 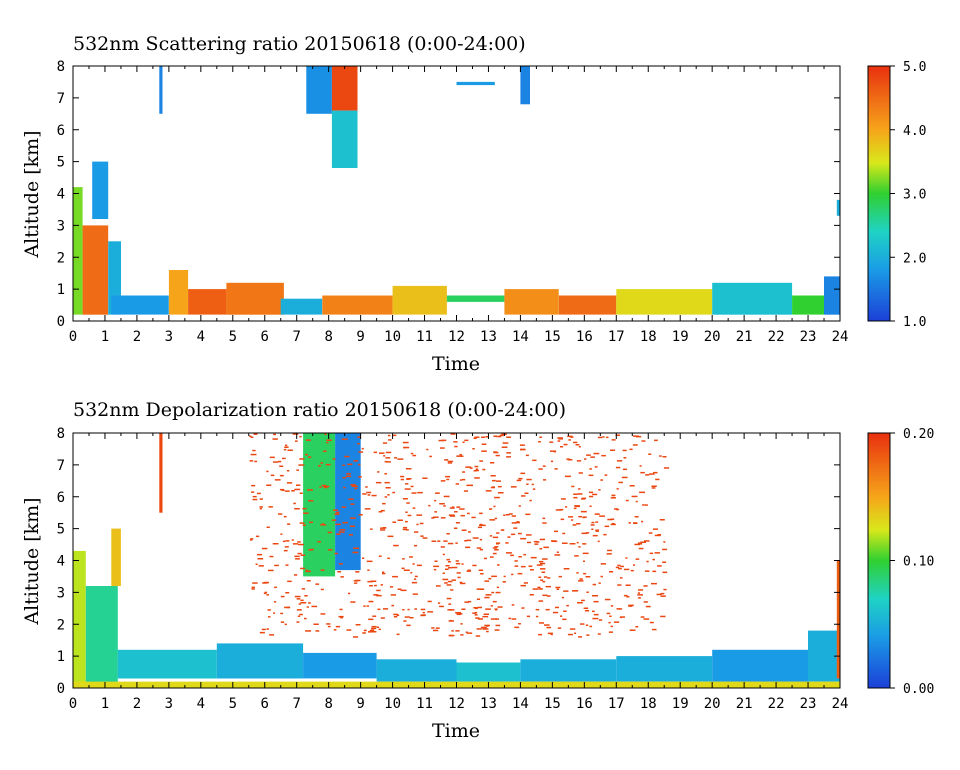 I want to click on x-tick-label: 4, so click(x=201, y=704).